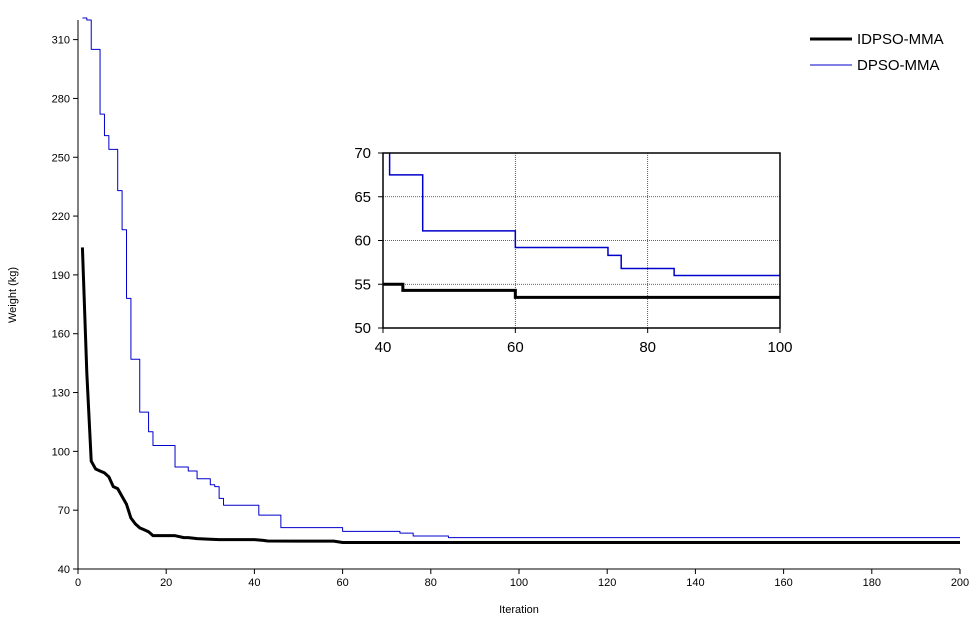 The width and height of the screenshot is (972, 621). What do you see at coordinates (254, 583) in the screenshot?
I see `main-x-tick-label: 40` at bounding box center [254, 583].